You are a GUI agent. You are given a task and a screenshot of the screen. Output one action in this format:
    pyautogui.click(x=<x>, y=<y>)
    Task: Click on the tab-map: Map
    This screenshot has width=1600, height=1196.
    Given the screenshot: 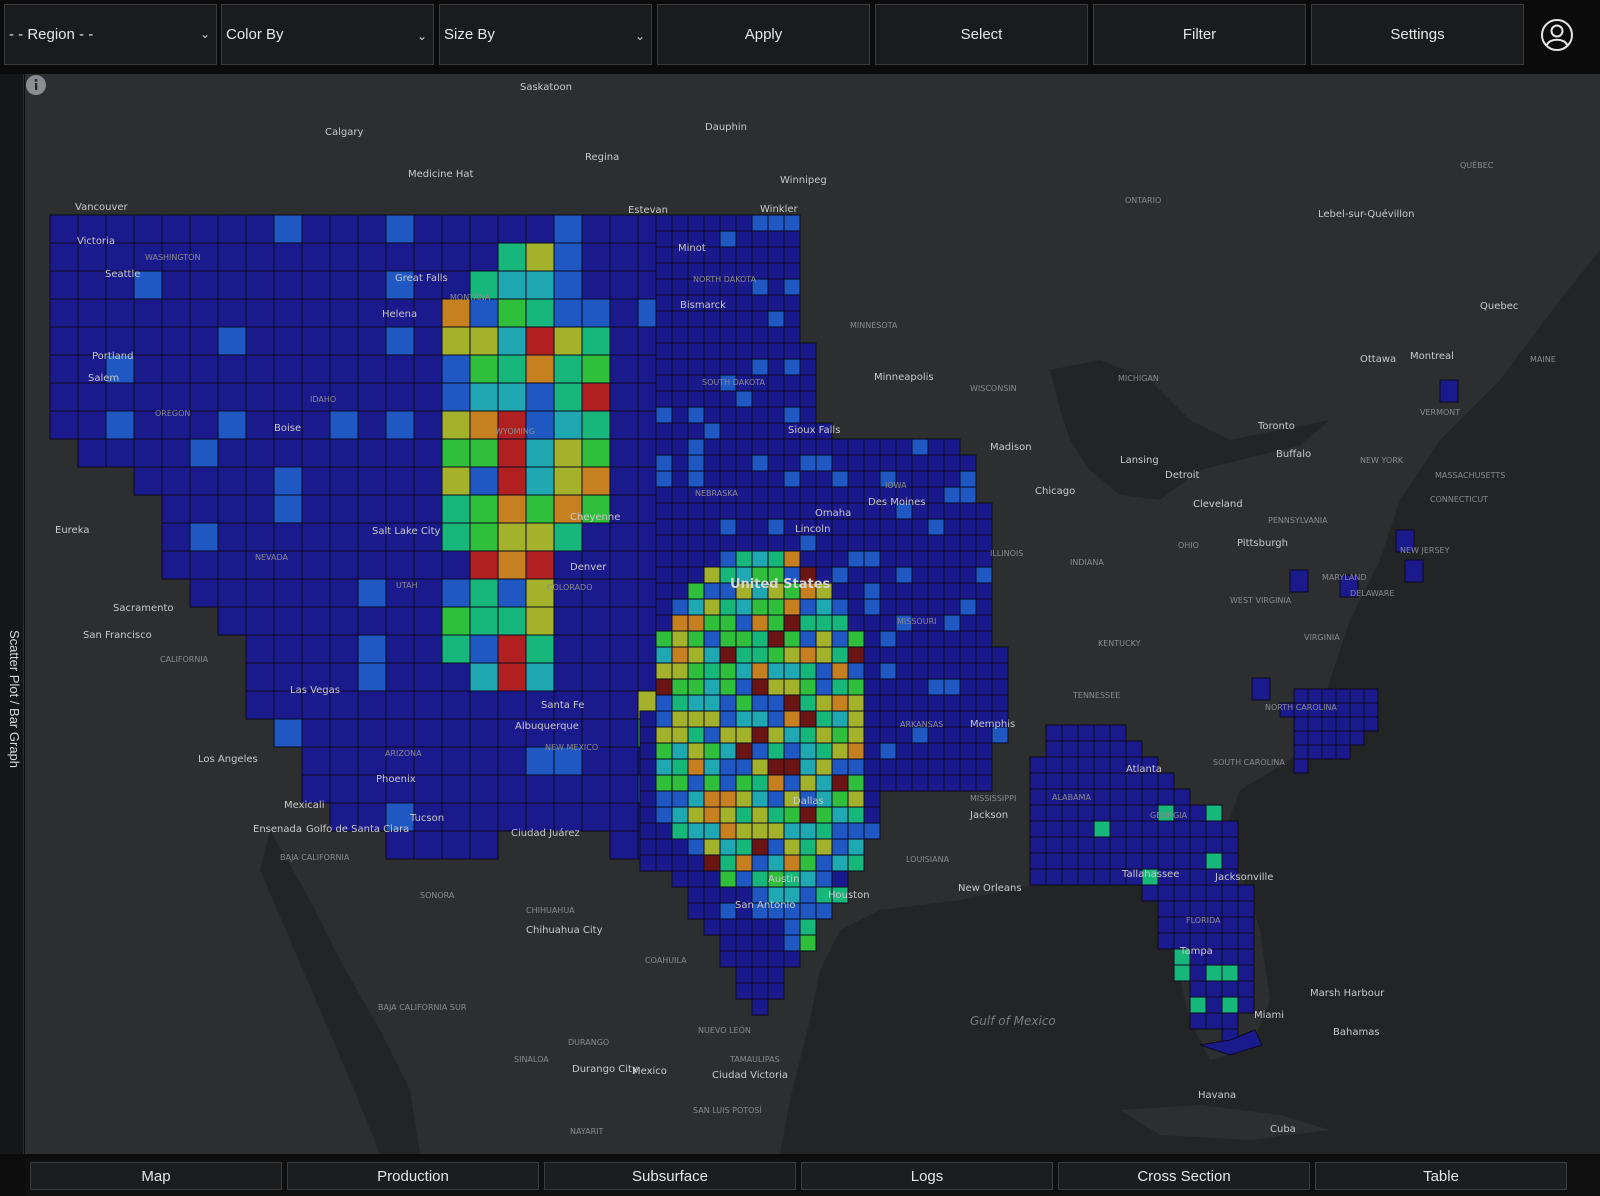 What is the action you would take?
    pyautogui.click(x=156, y=1176)
    